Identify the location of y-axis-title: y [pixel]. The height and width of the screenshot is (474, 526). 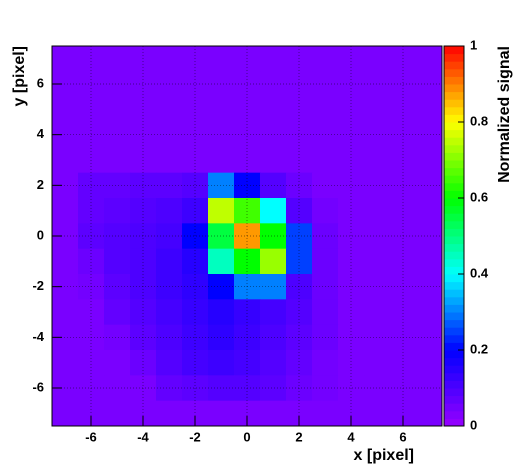
(19, 76).